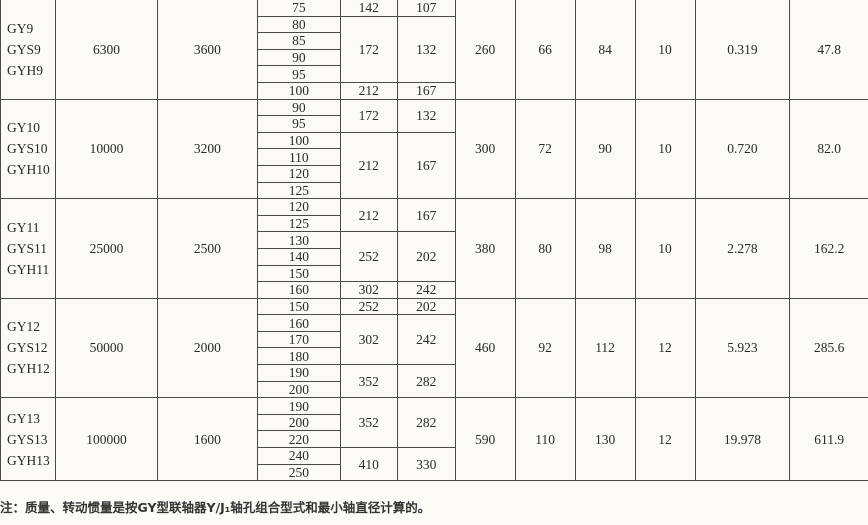  I want to click on mass: 82.0, so click(828, 149).